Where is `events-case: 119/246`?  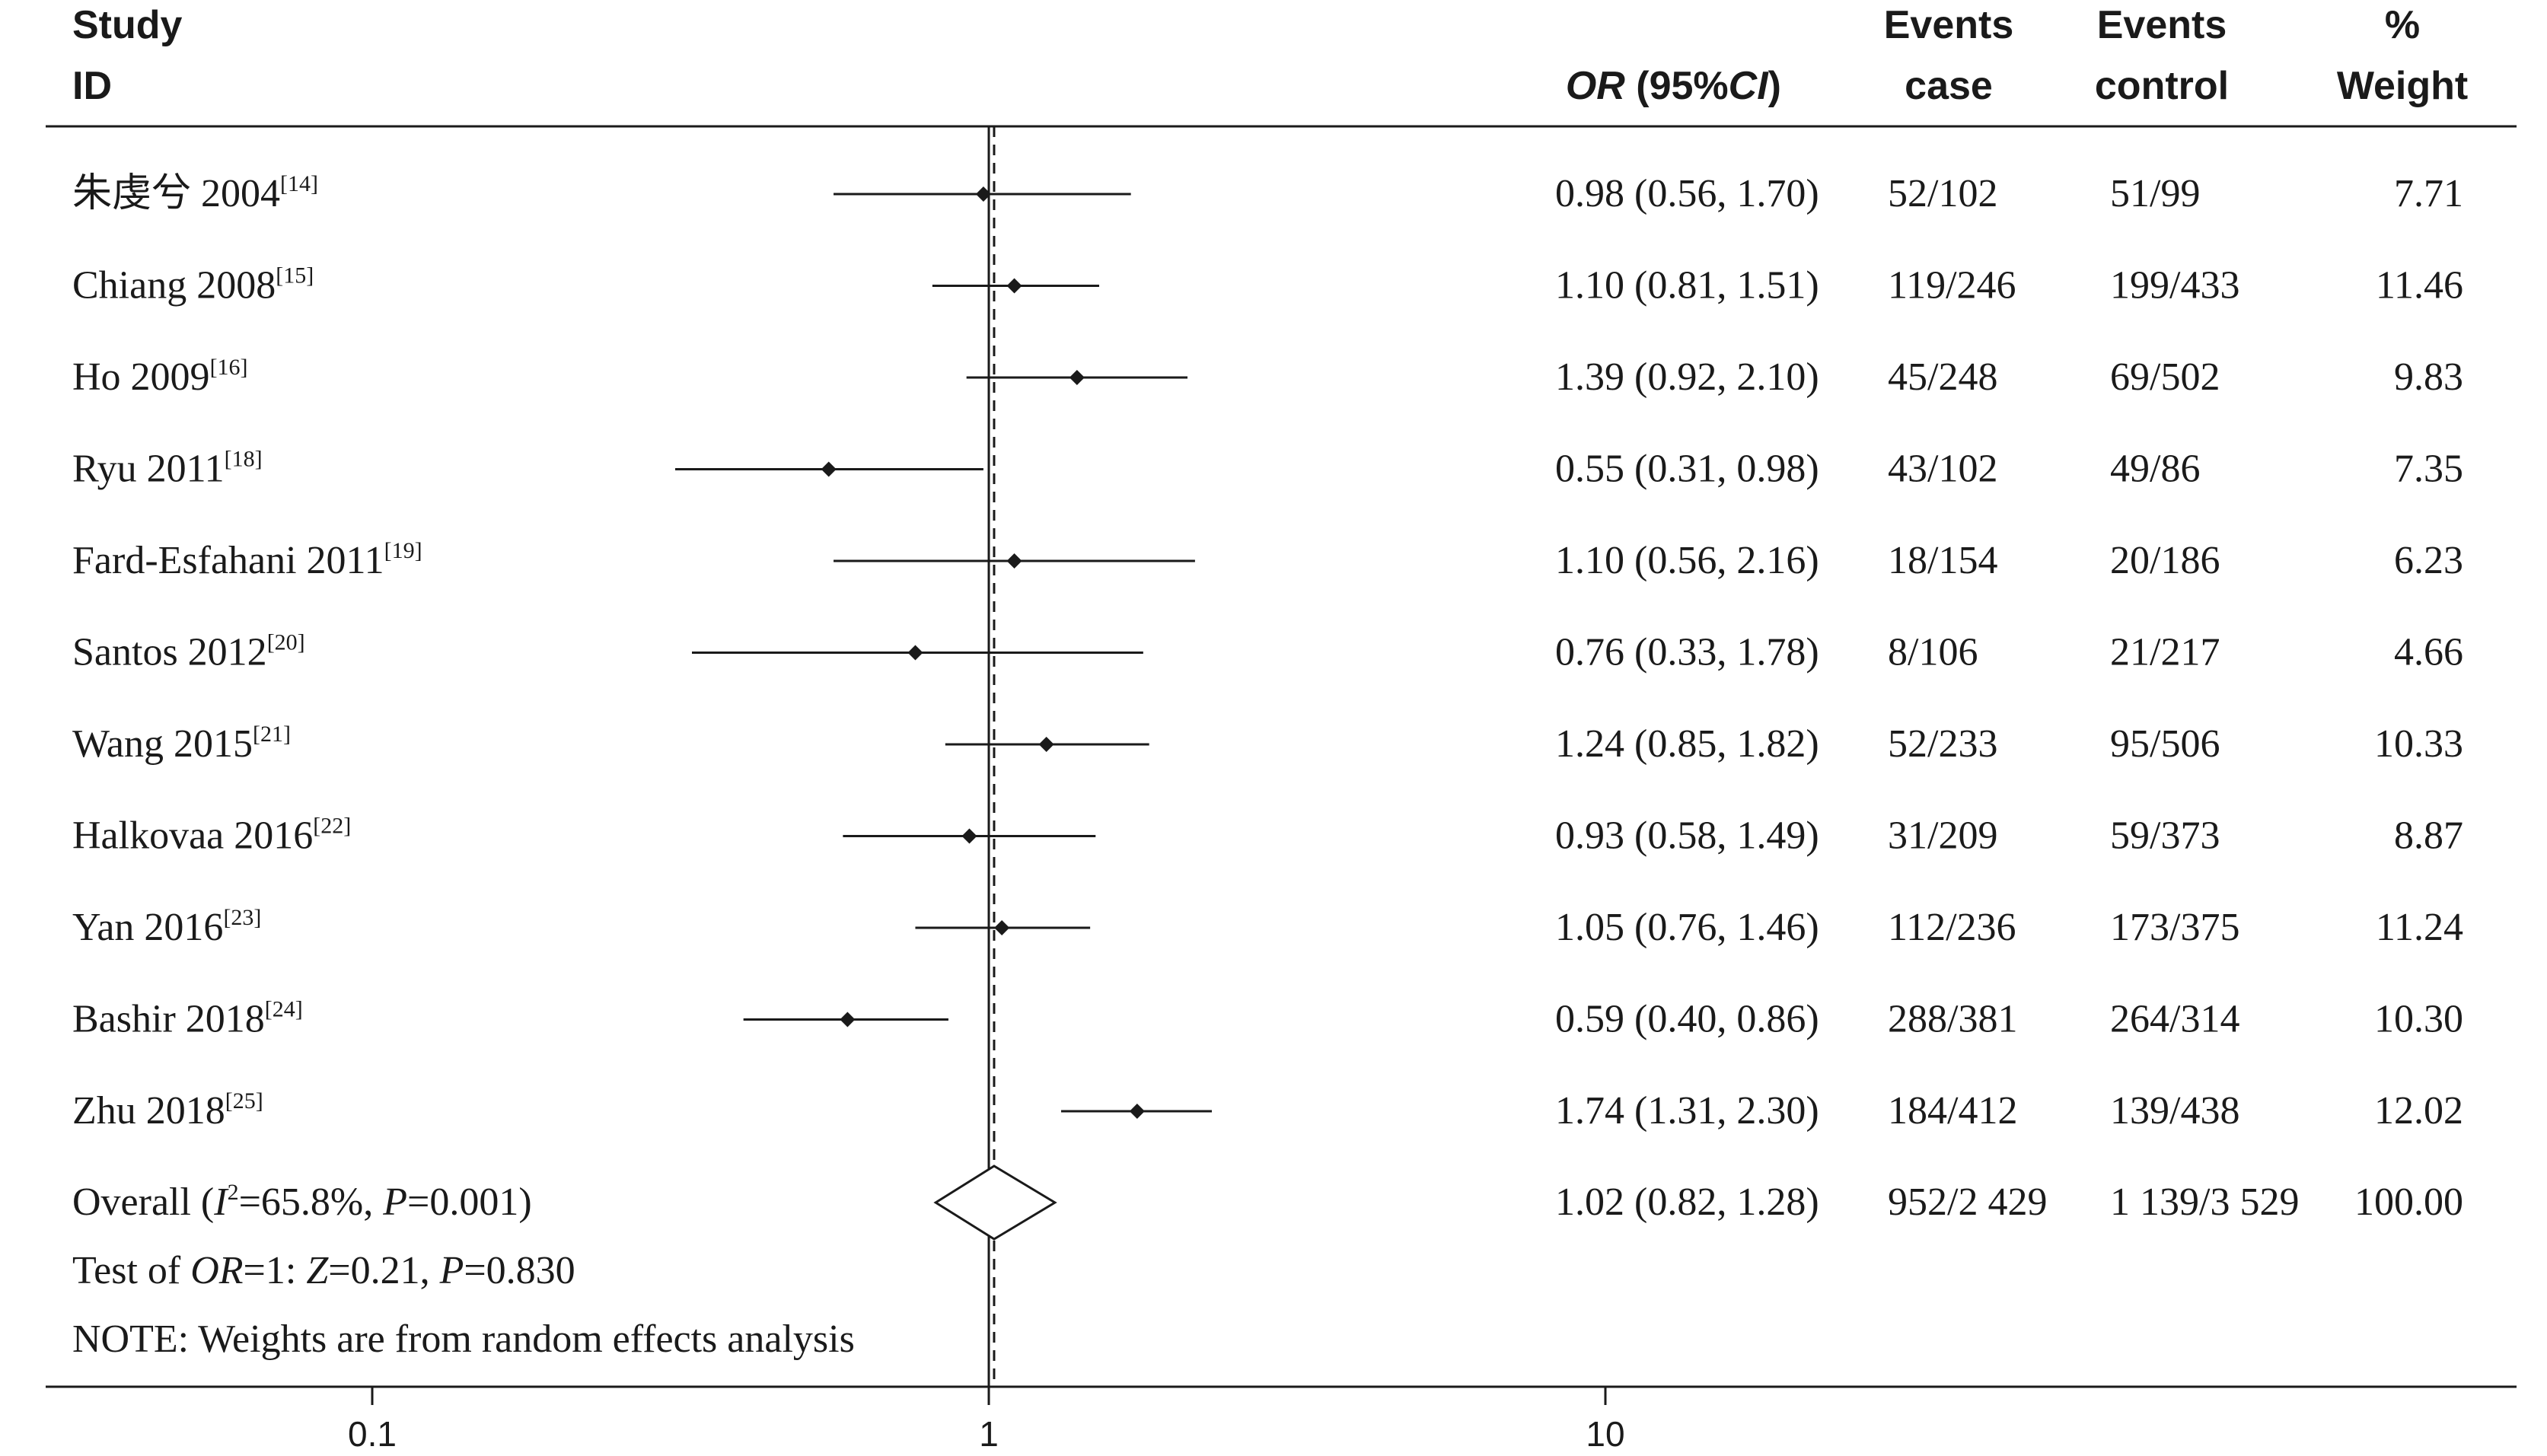 events-case: 119/246 is located at coordinates (1952, 285).